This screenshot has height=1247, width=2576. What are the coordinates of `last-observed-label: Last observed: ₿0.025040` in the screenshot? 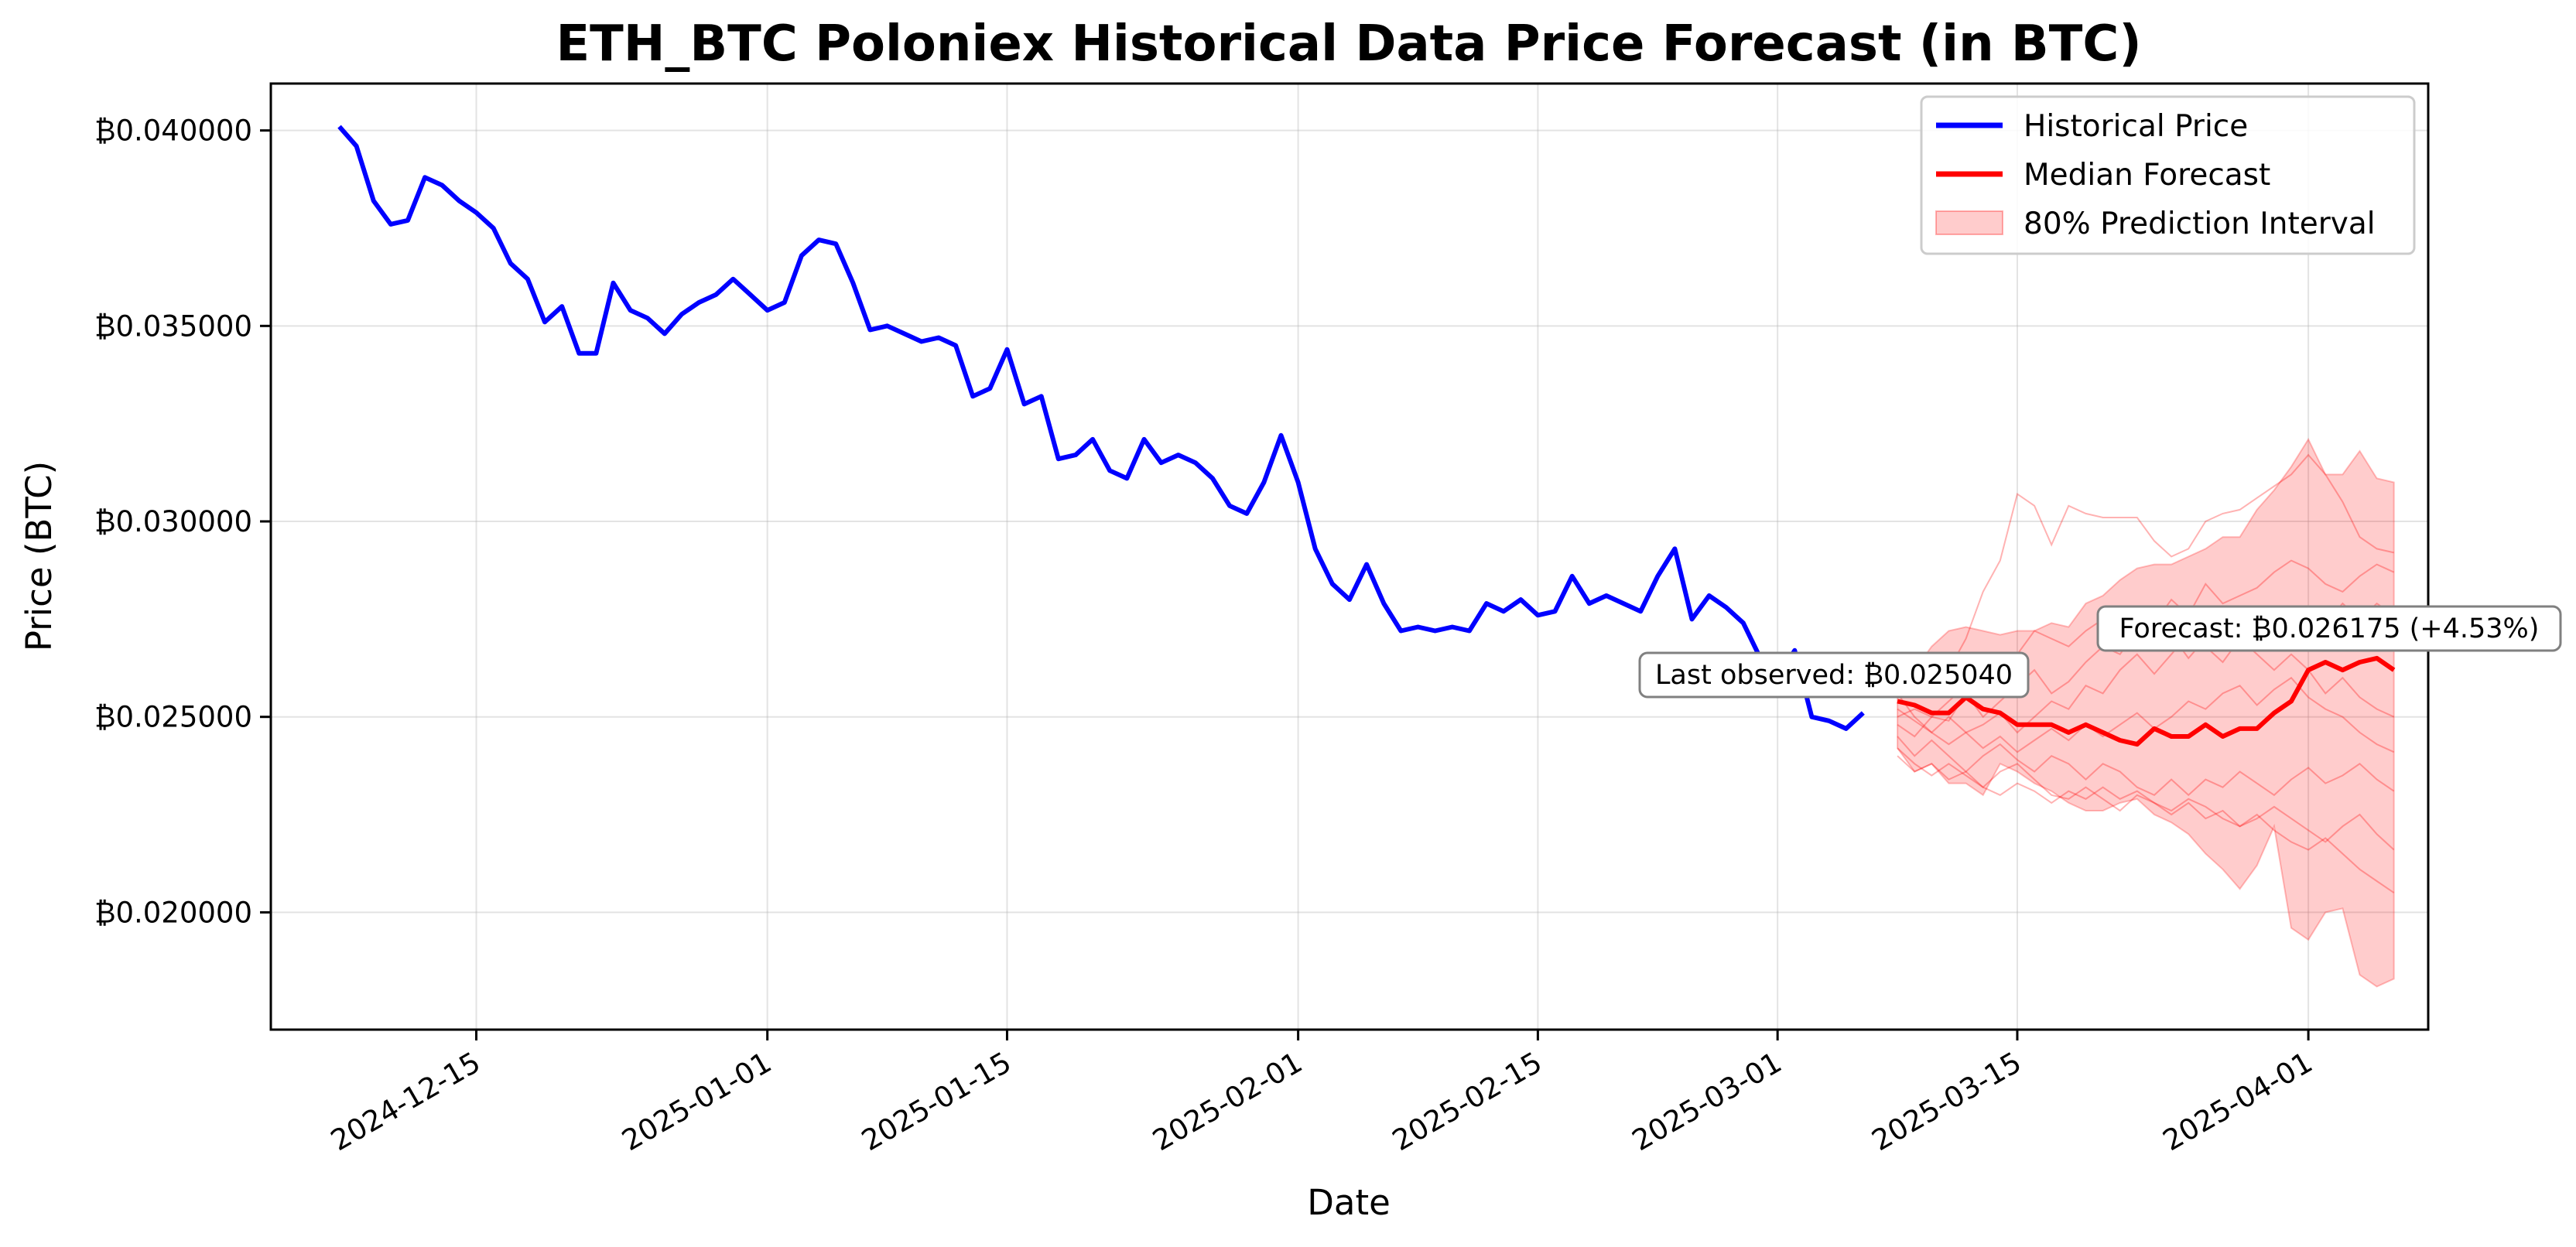 It's located at (1834, 675).